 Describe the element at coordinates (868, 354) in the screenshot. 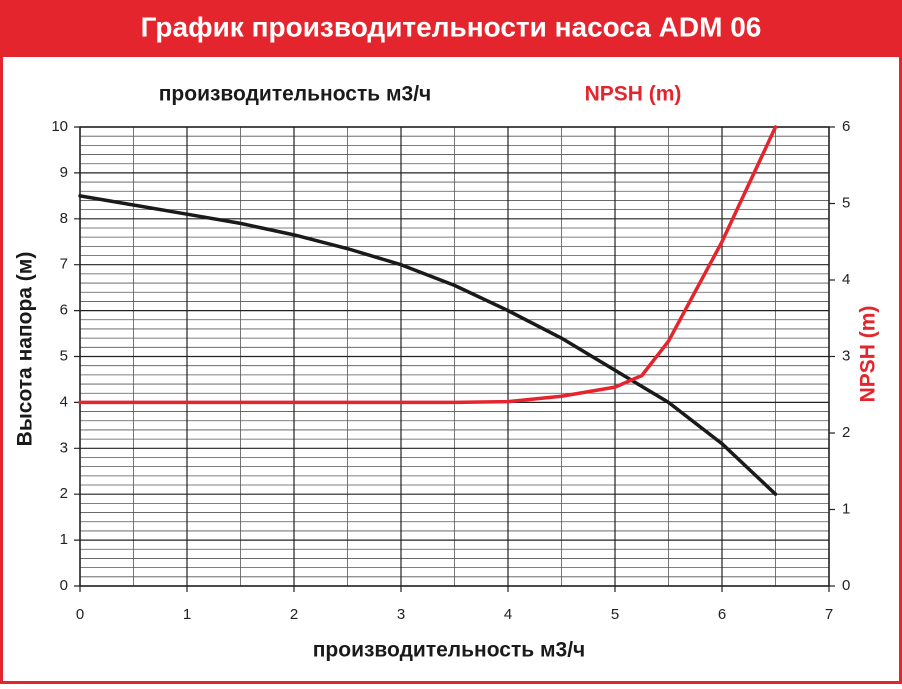

I see `y2-axis-label: NPSH (m)` at that location.